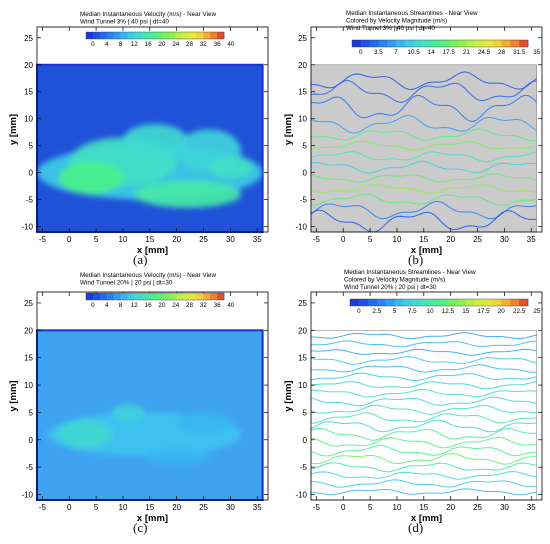 This screenshot has height=544, width=550. Describe the element at coordinates (107, 305) in the screenshot. I see `colorbar-tick-label: 4` at that location.